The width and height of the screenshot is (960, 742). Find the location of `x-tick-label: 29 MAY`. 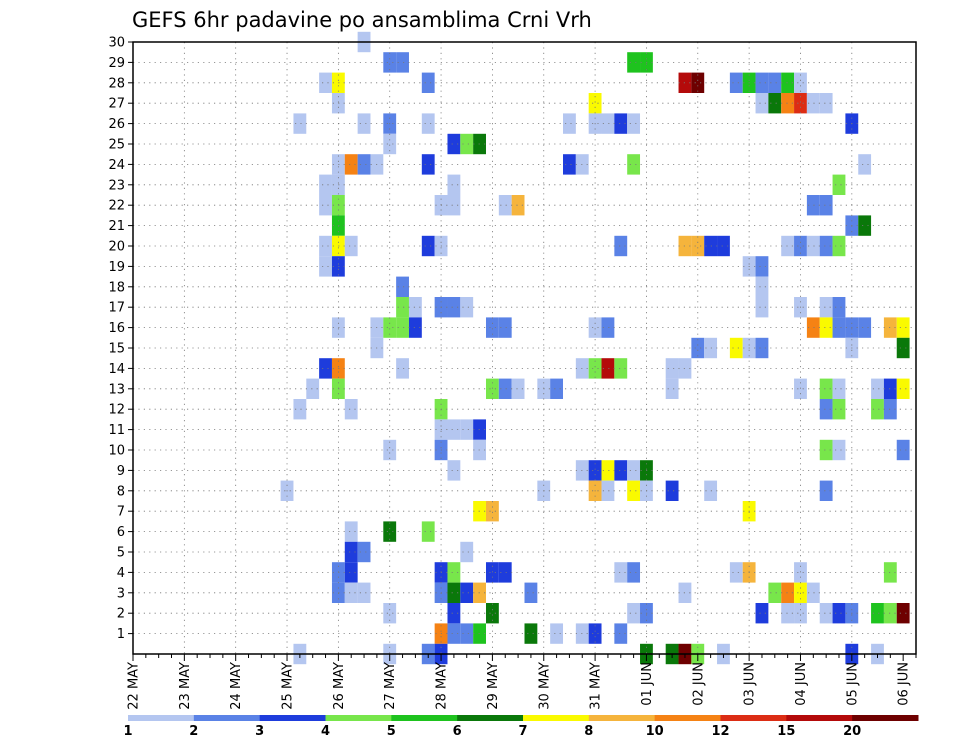

x-tick-label: 29 MAY is located at coordinates (493, 686).